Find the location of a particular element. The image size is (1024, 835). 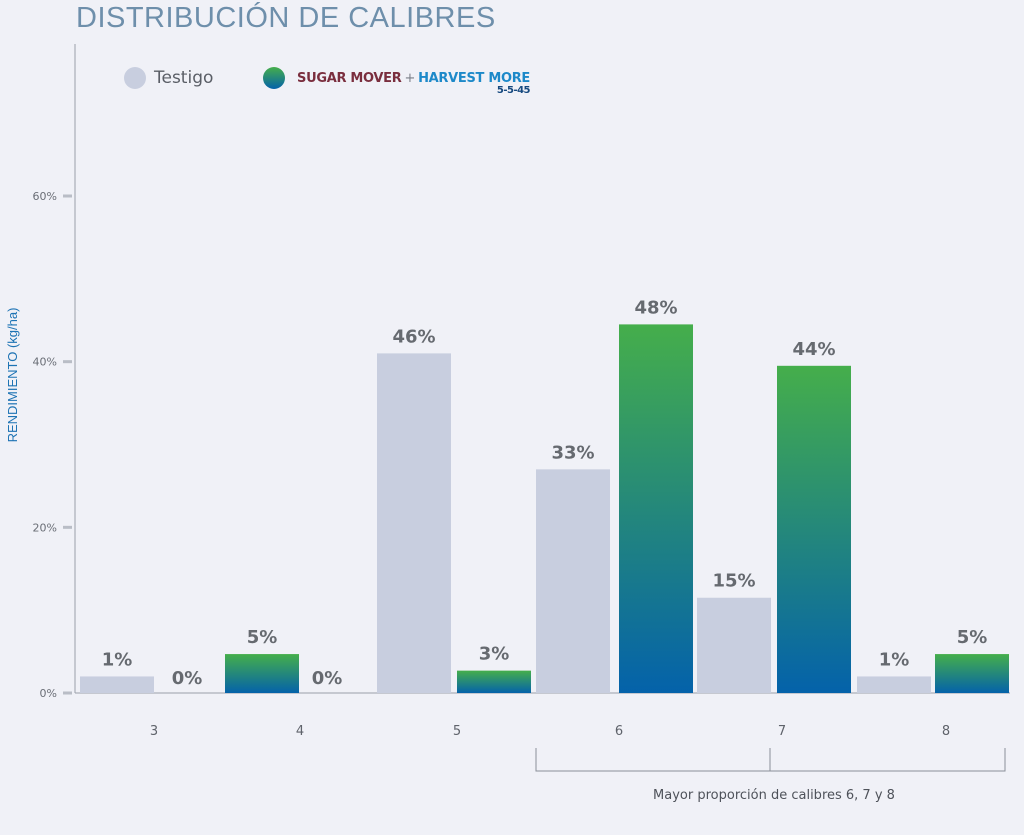

x-tick-label: 4 is located at coordinates (300, 731).